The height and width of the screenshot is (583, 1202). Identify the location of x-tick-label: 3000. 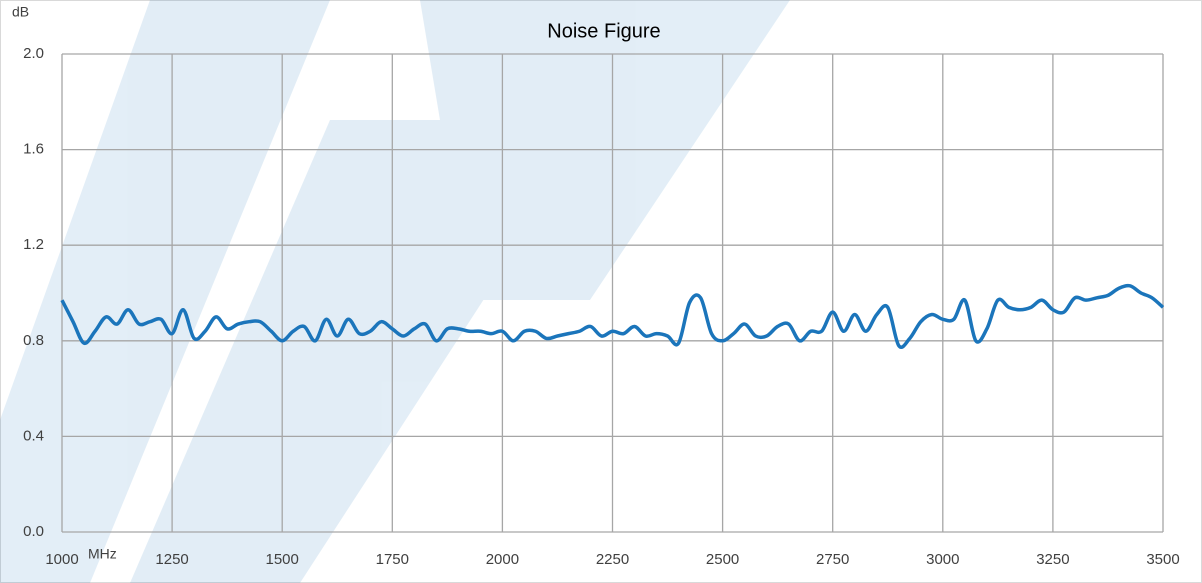
(942, 559).